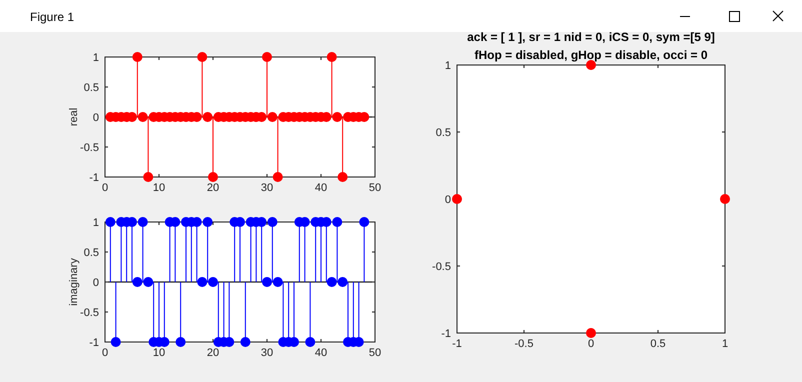 Image resolution: width=802 pixels, height=382 pixels. Describe the element at coordinates (725, 344) in the screenshot. I see `x-tick-label: 1` at that location.